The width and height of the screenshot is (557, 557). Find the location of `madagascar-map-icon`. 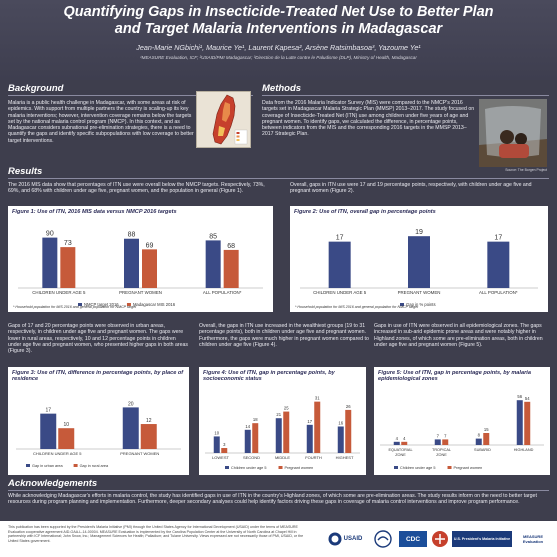

madagascar-map-icon is located at coordinates (223, 119).